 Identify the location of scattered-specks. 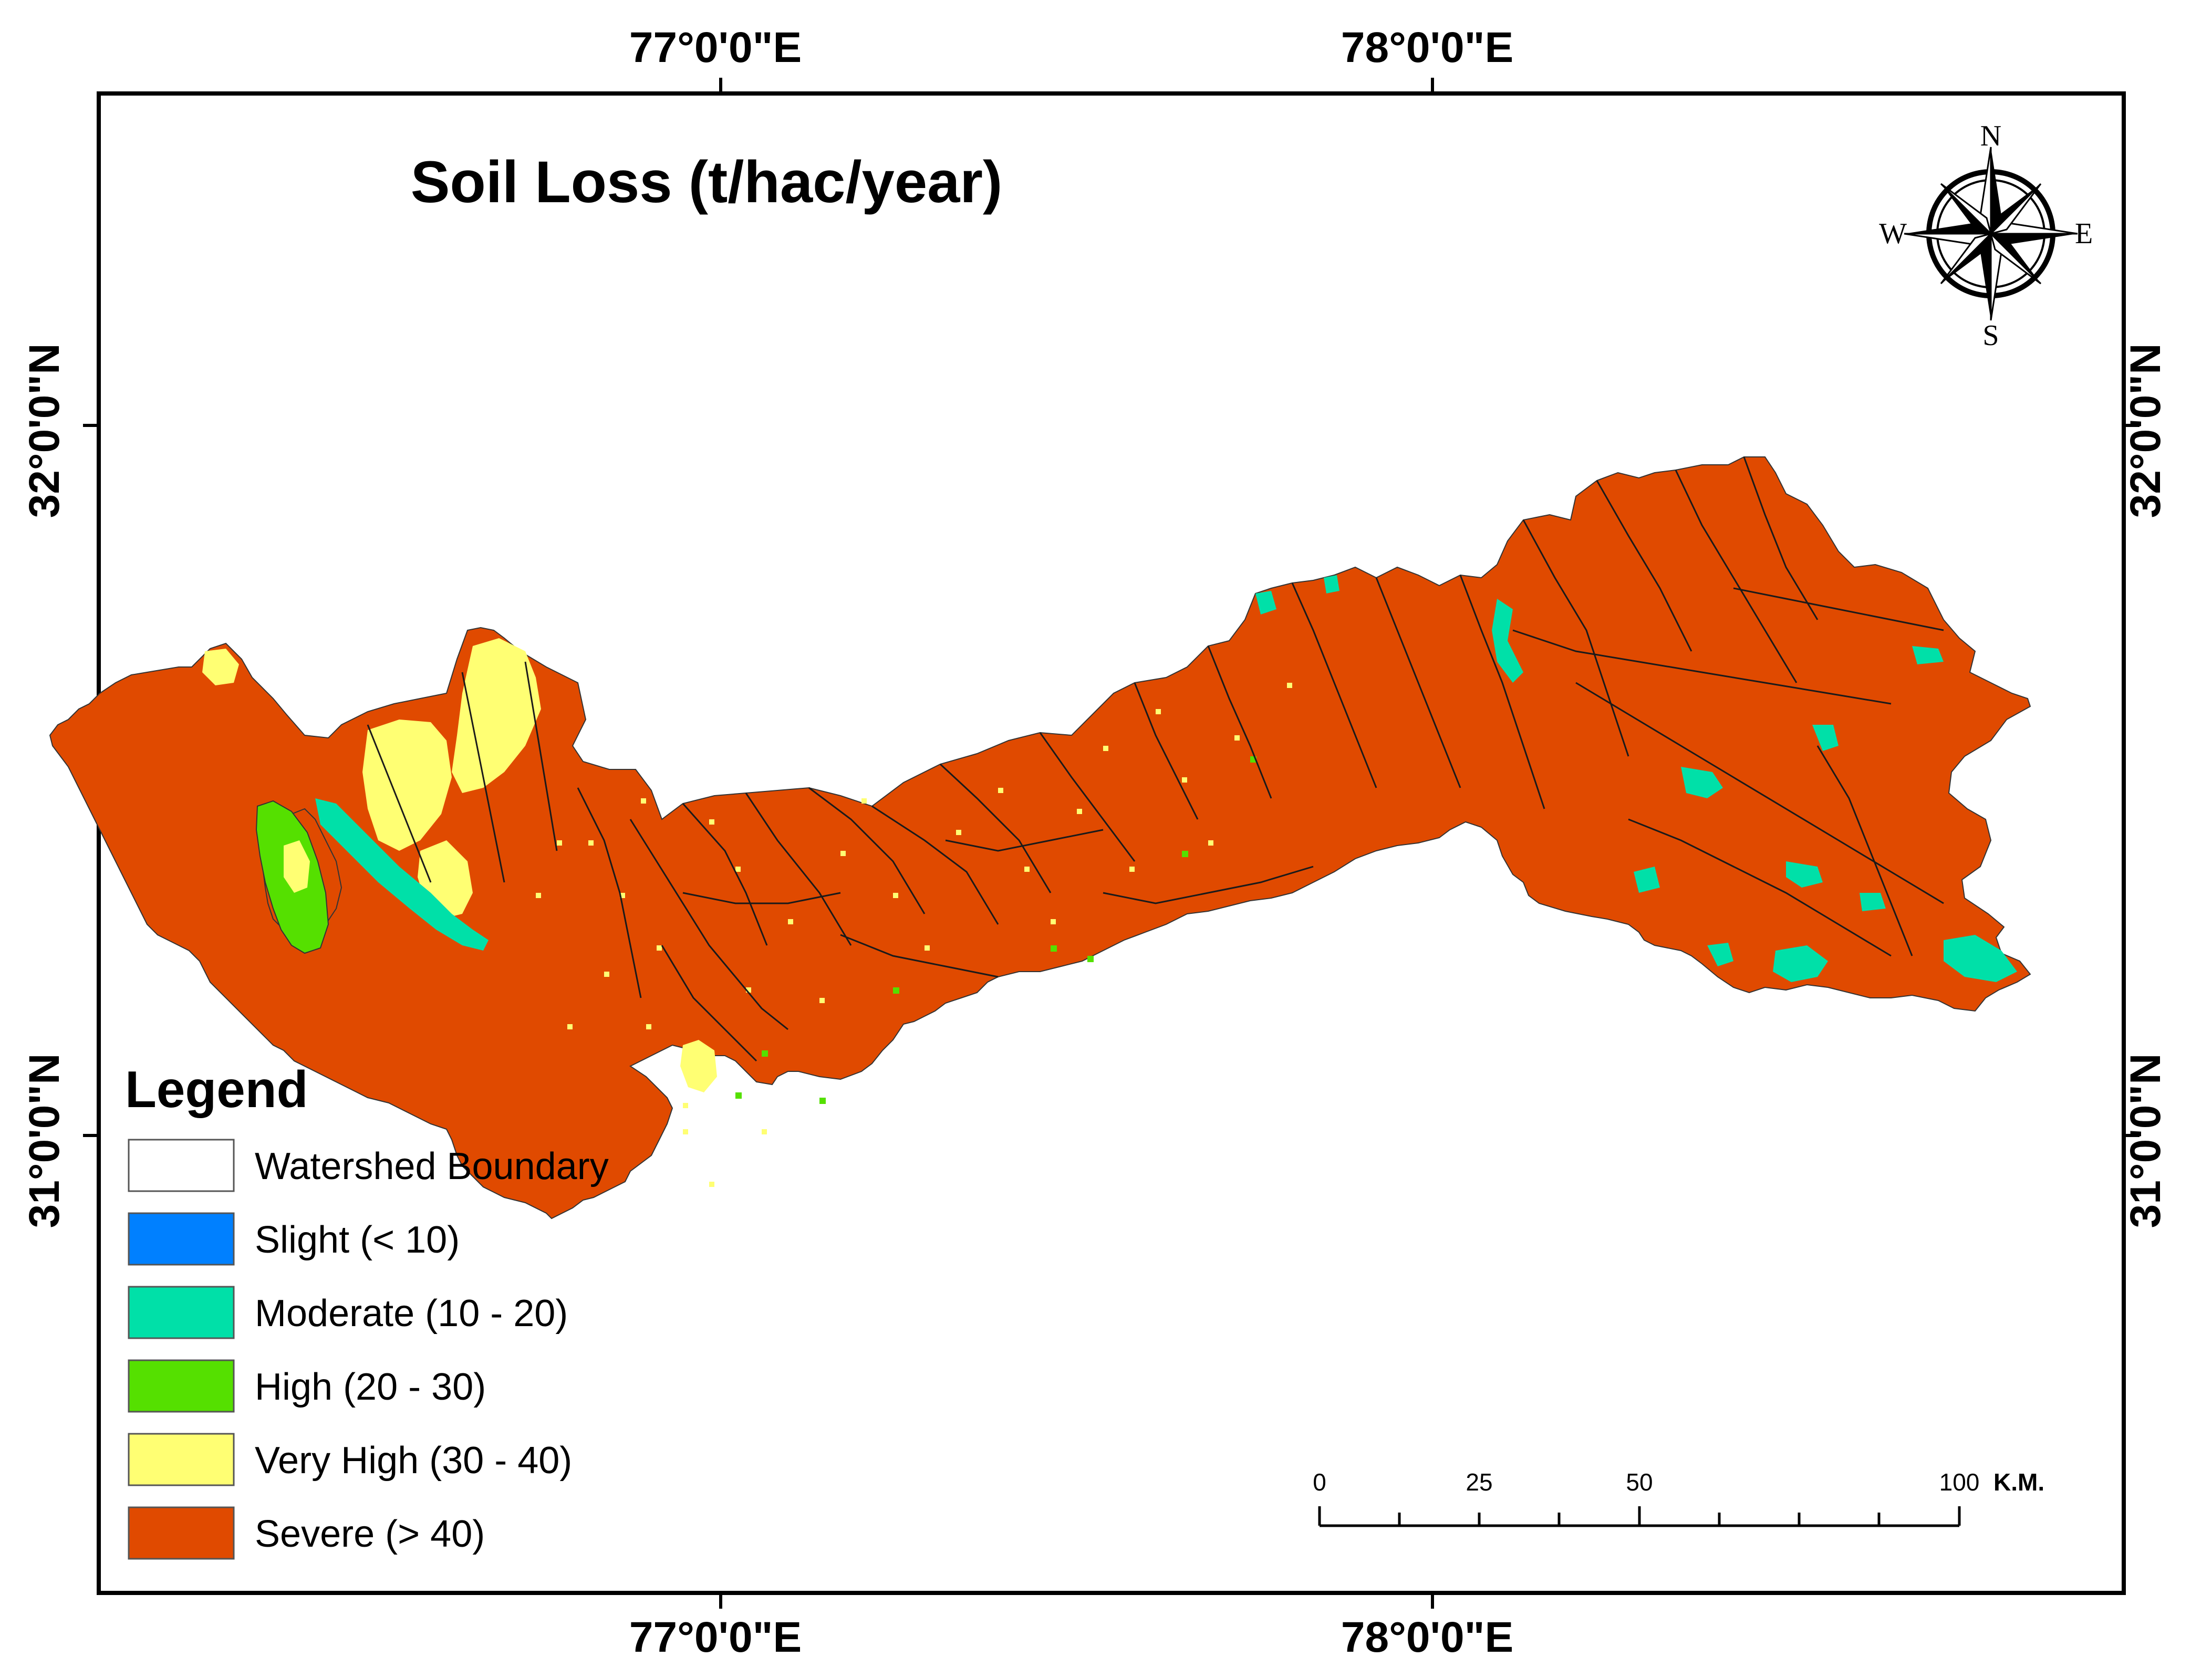
(914, 935).